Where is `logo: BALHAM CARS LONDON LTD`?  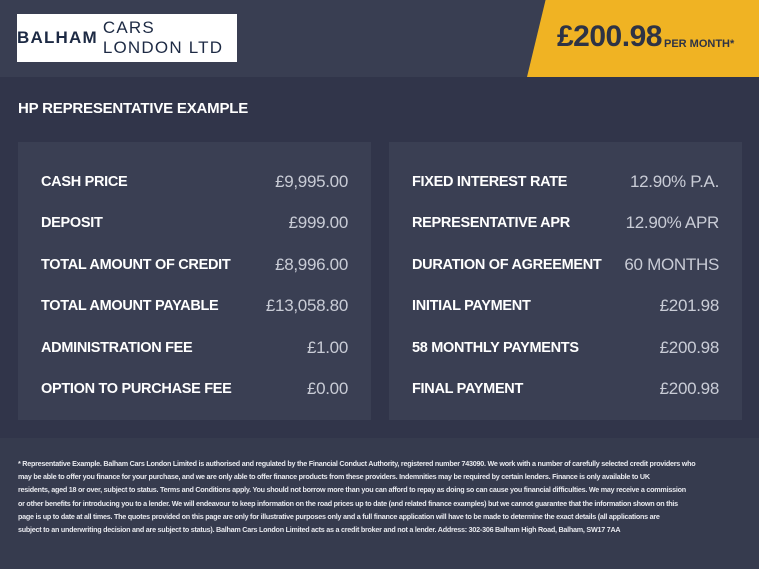
logo: BALHAM CARS LONDON LTD is located at coordinates (127, 38).